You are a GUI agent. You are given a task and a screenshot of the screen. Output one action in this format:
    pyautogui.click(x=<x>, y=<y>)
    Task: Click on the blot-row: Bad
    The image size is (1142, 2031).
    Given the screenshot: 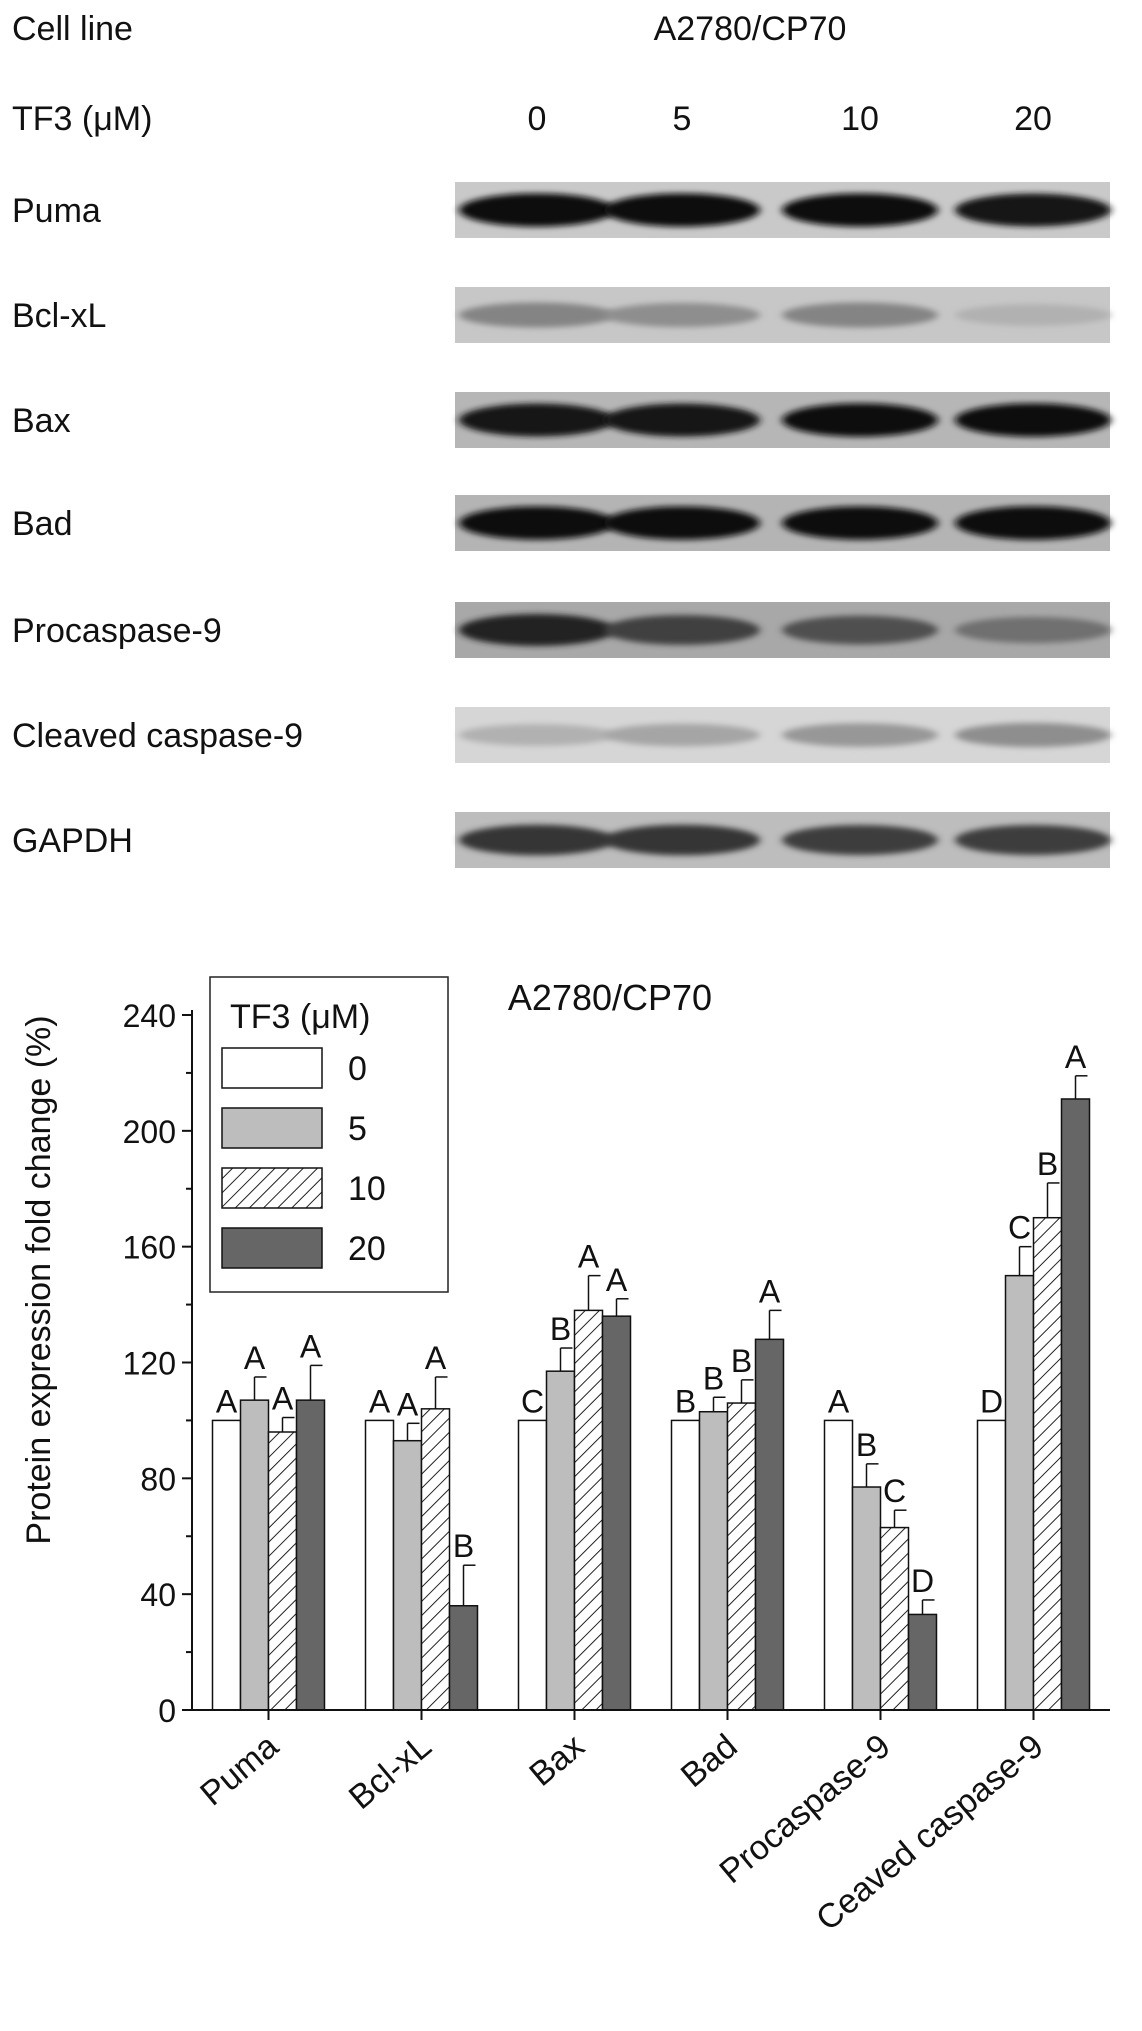 What is the action you would take?
    pyautogui.click(x=561, y=523)
    